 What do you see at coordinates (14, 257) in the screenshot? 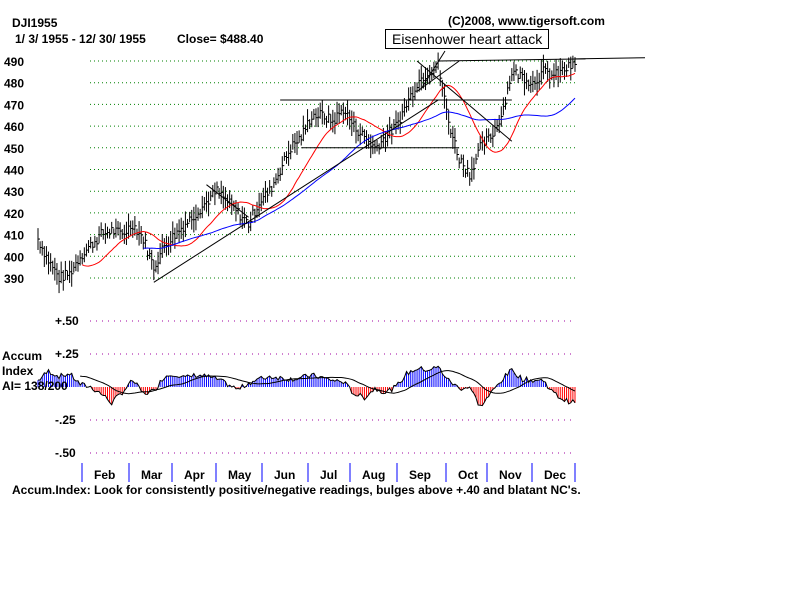
I see `price-tick-label: 400` at bounding box center [14, 257].